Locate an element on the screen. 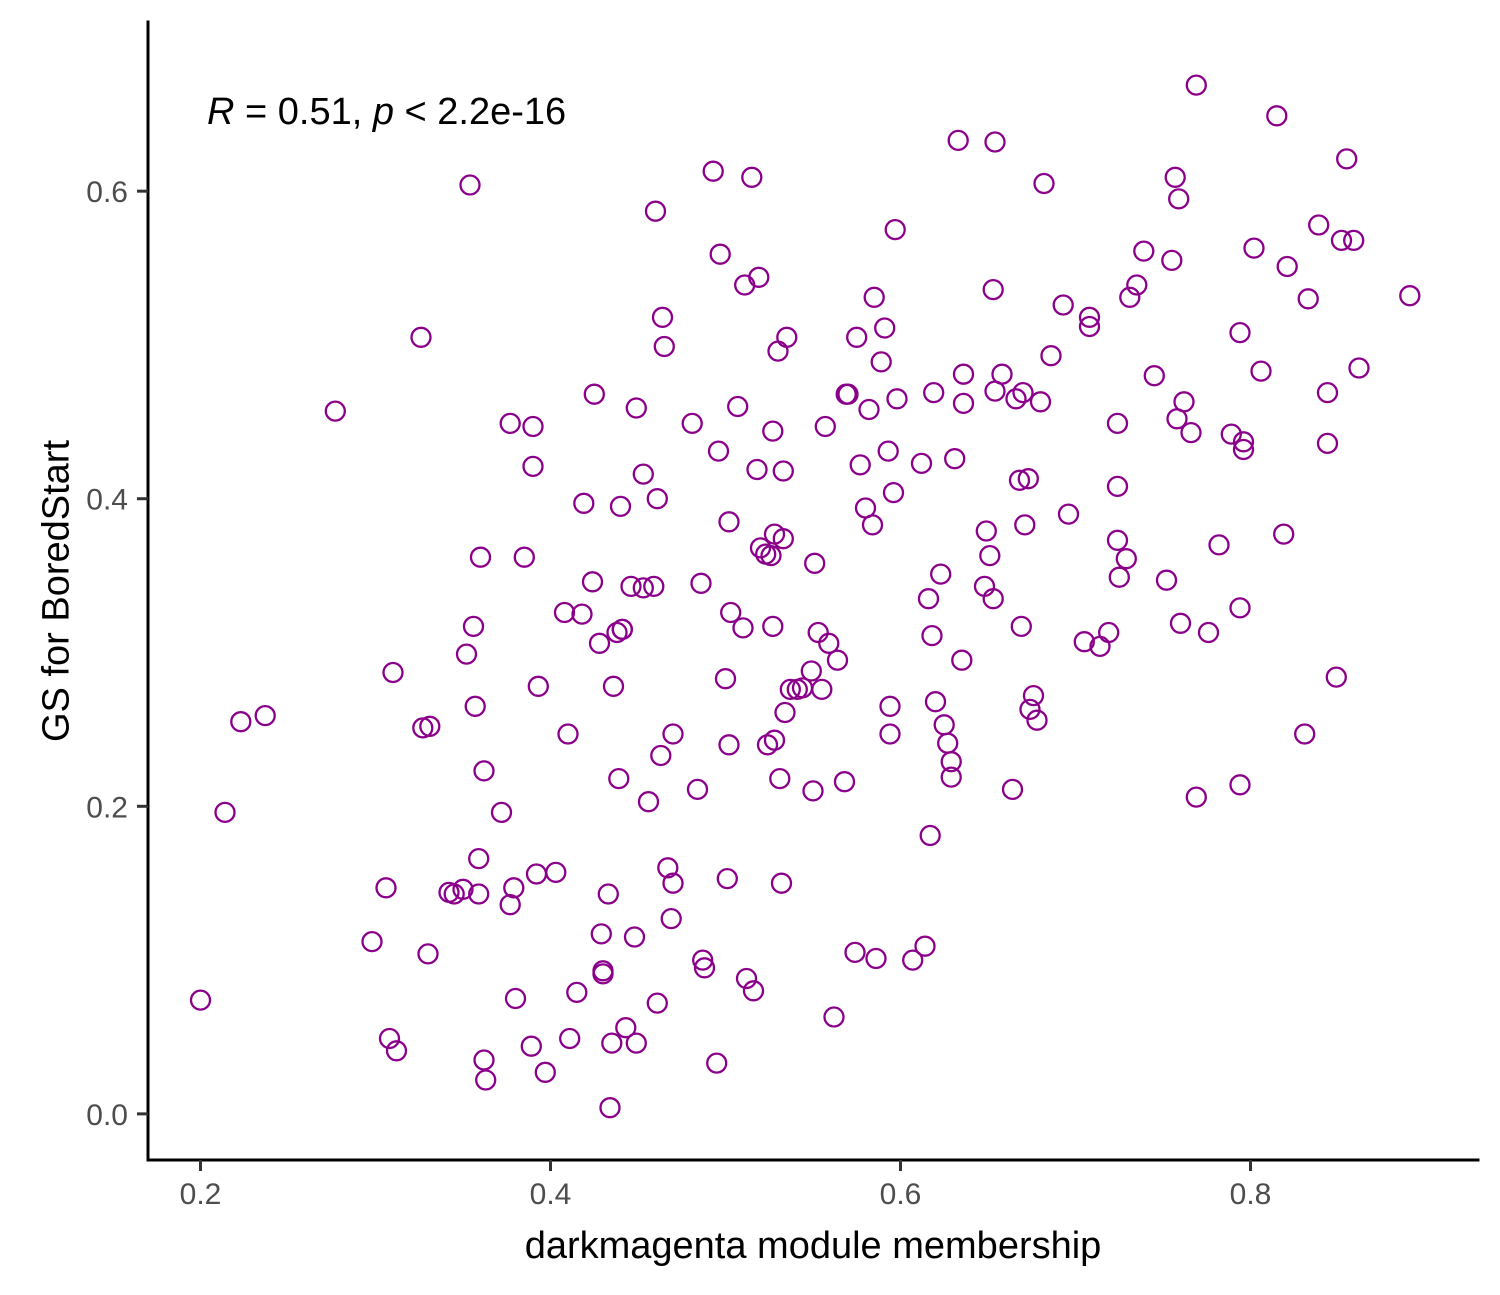 This screenshot has width=1500, height=1295. x-tick-label: 0.6 is located at coordinates (901, 1194).